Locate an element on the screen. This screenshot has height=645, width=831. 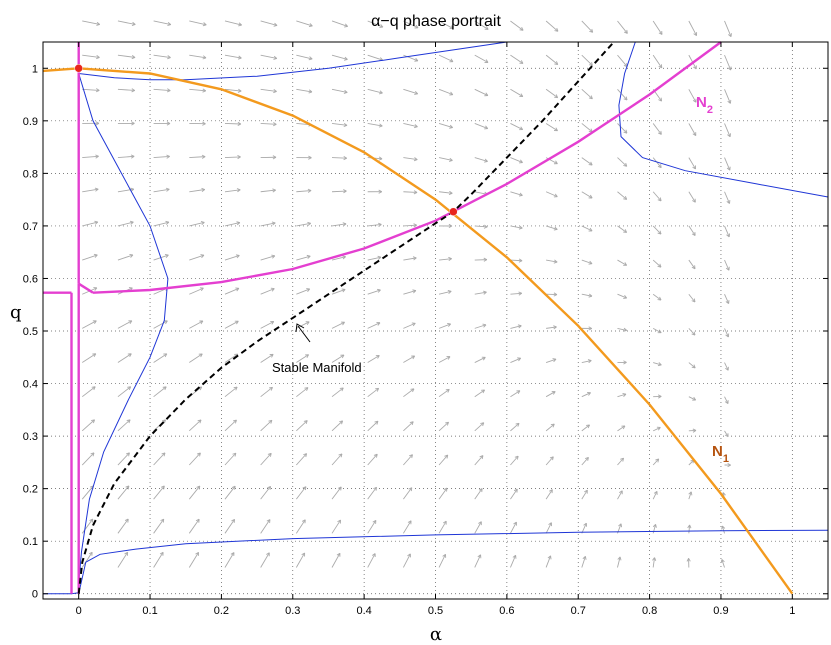
y-tick-label: 0.5 is located at coordinates (30, 332).